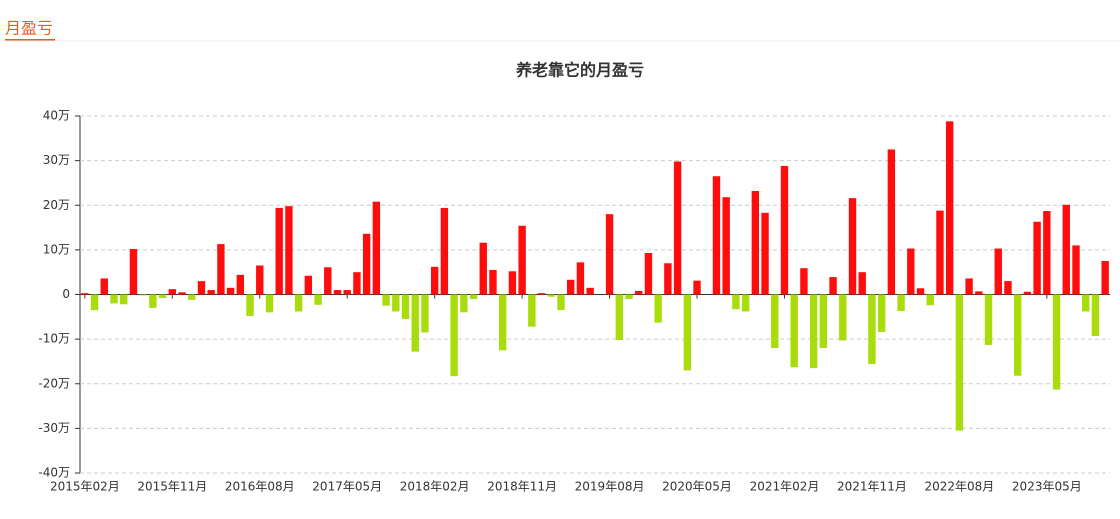 This screenshot has width=1120, height=519. Describe the element at coordinates (56, 205) in the screenshot. I see `y-tick-label: 20万` at that location.